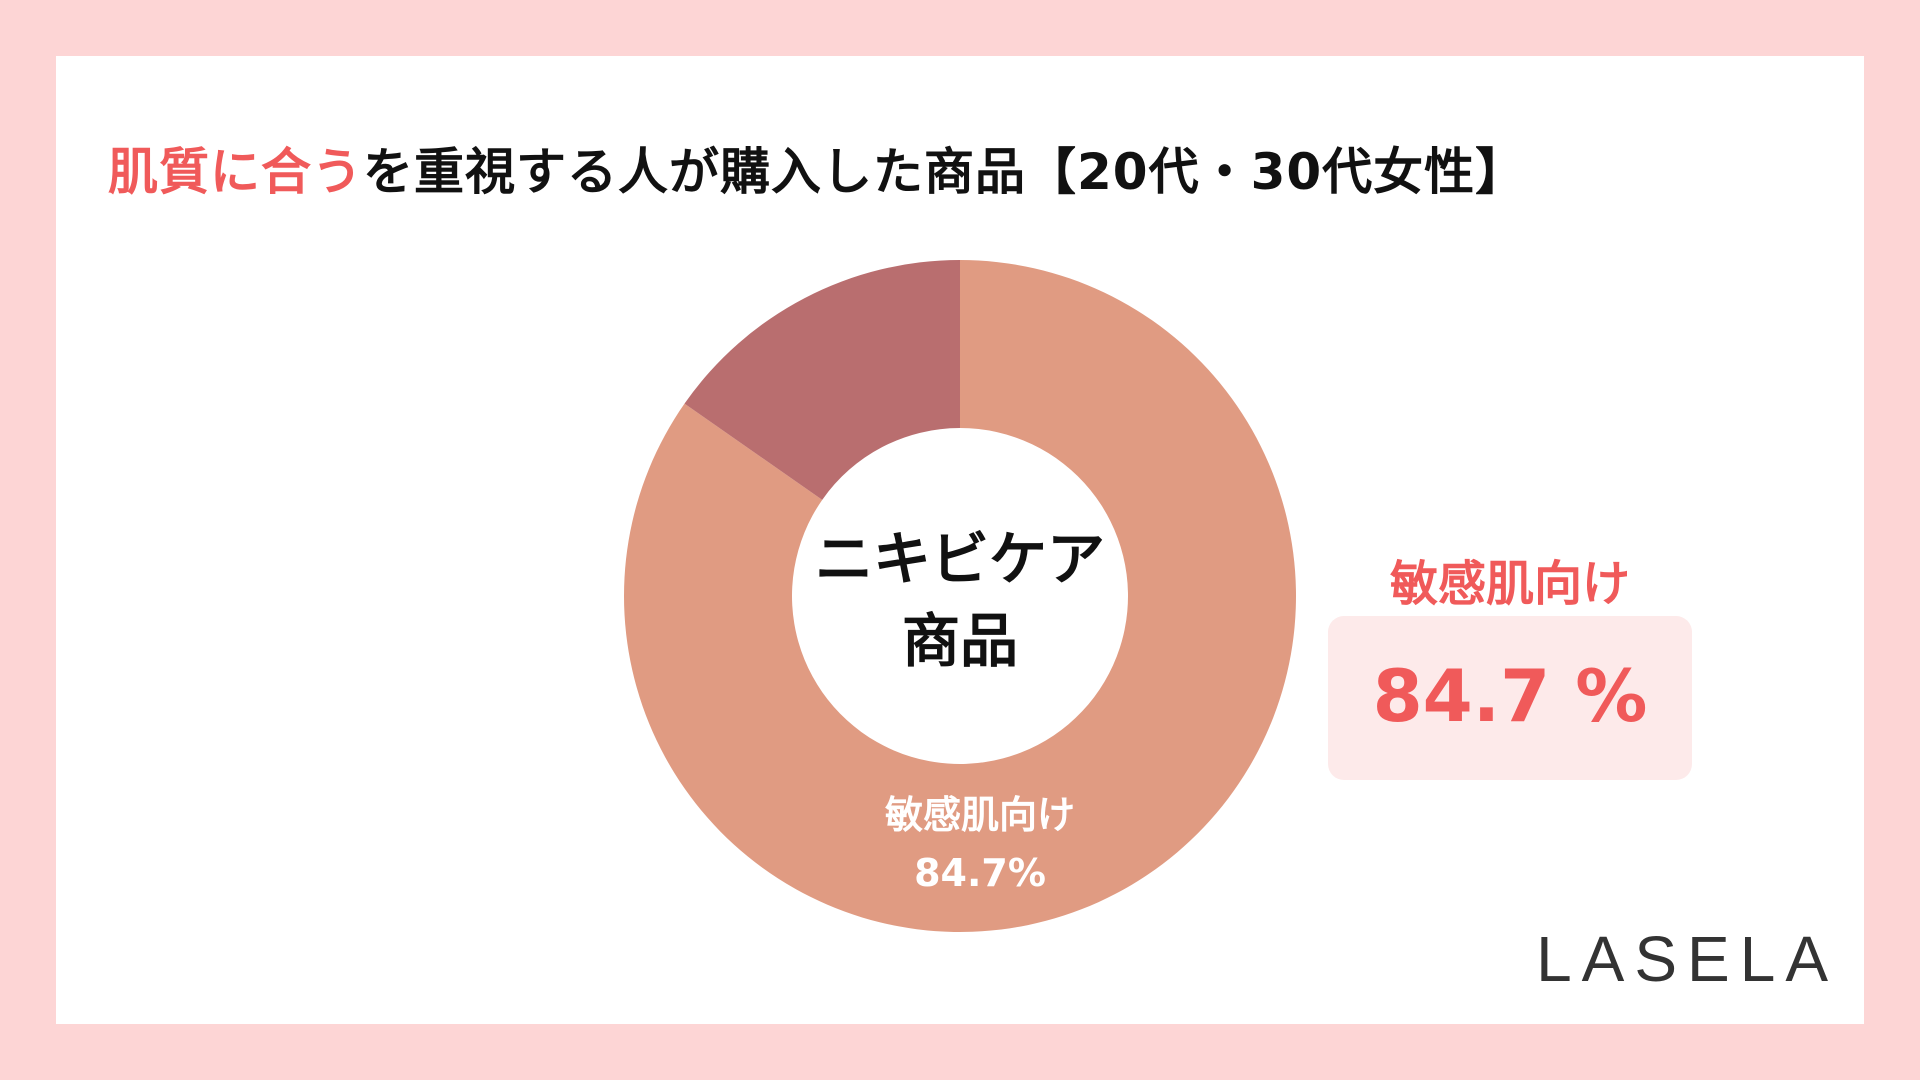 The width and height of the screenshot is (1920, 1080). I want to click on callout-title: 敏感肌向け, so click(1509, 584).